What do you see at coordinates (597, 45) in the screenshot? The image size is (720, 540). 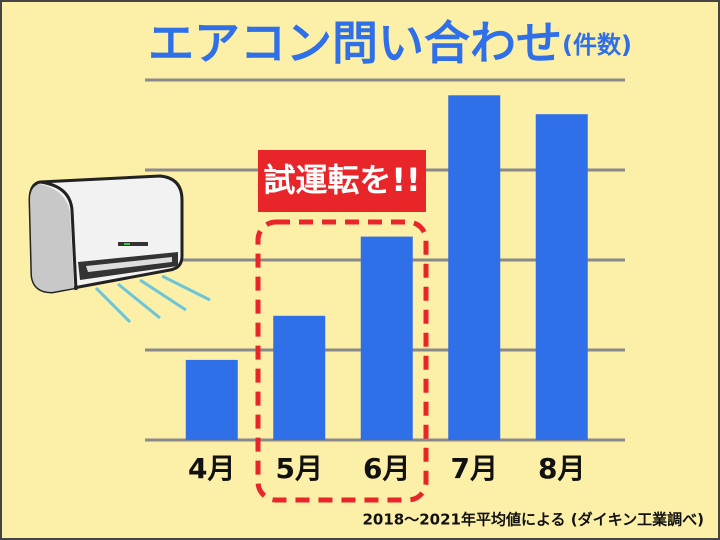 I see `title-unit: (件数)` at bounding box center [597, 45].